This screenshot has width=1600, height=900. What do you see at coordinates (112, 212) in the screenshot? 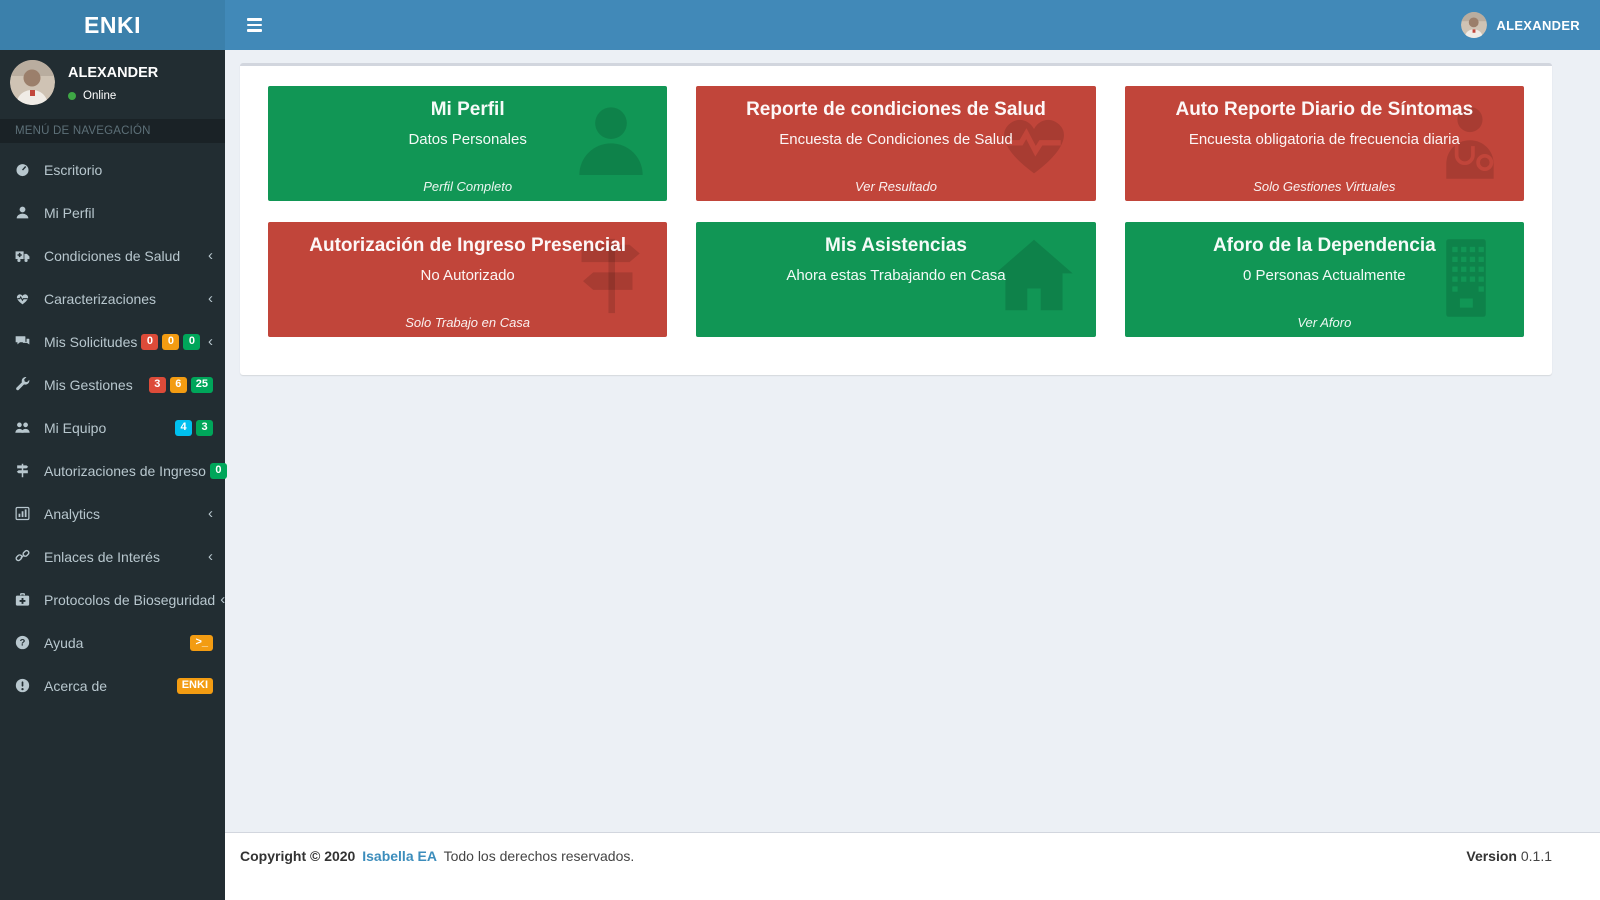
I see `sidebar-item-mi-perfil: Mi Perfil` at bounding box center [112, 212].